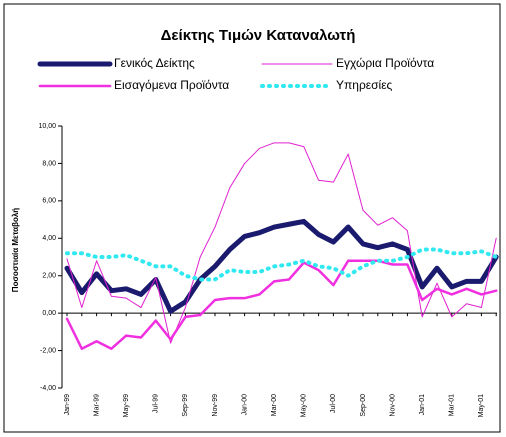 The width and height of the screenshot is (506, 437). Describe the element at coordinates (67, 405) in the screenshot. I see `x-tick-label: Jan-99` at that location.